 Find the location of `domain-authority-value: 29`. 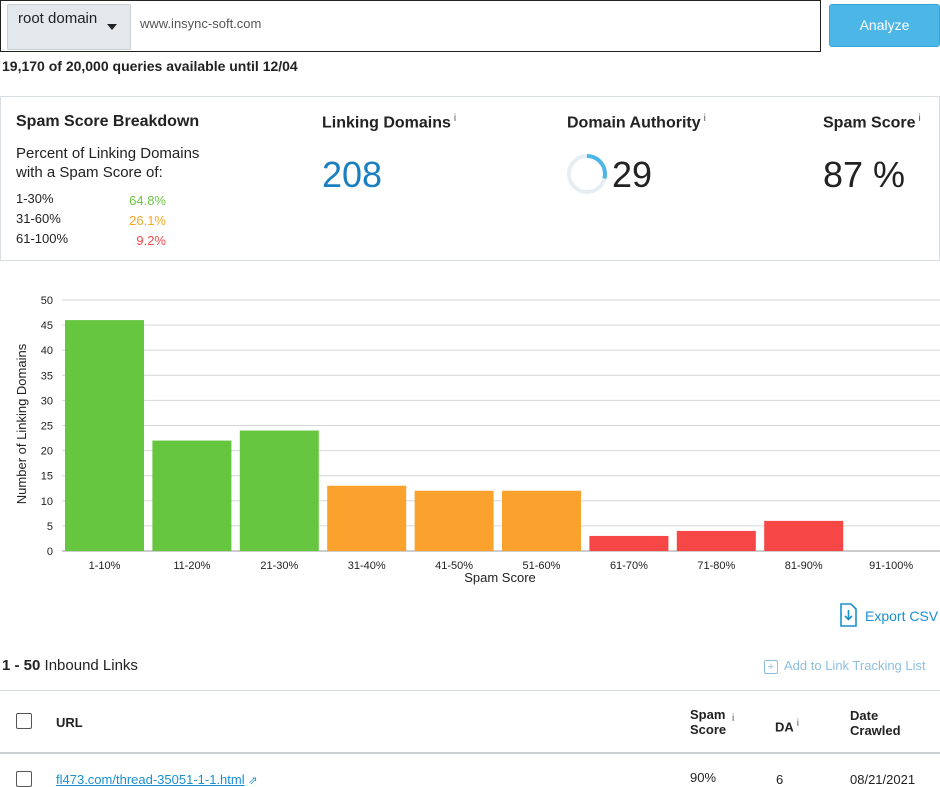

domain-authority-value: 29 is located at coordinates (632, 174).